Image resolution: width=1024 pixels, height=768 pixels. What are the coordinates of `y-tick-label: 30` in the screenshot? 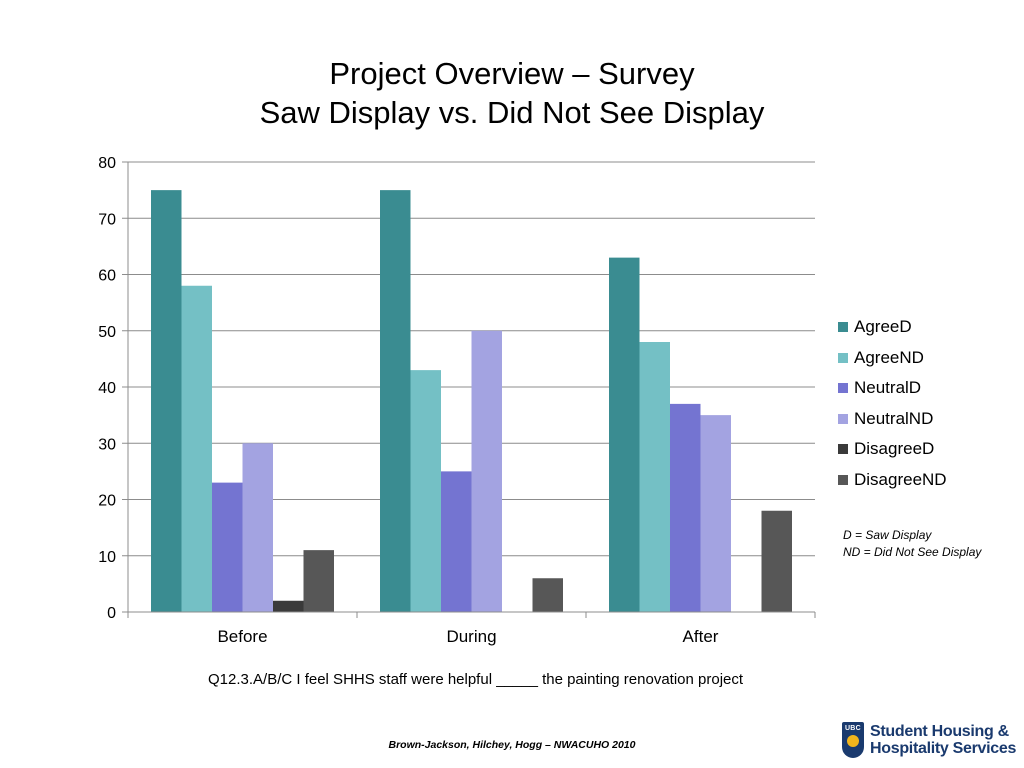 It's located at (107, 444).